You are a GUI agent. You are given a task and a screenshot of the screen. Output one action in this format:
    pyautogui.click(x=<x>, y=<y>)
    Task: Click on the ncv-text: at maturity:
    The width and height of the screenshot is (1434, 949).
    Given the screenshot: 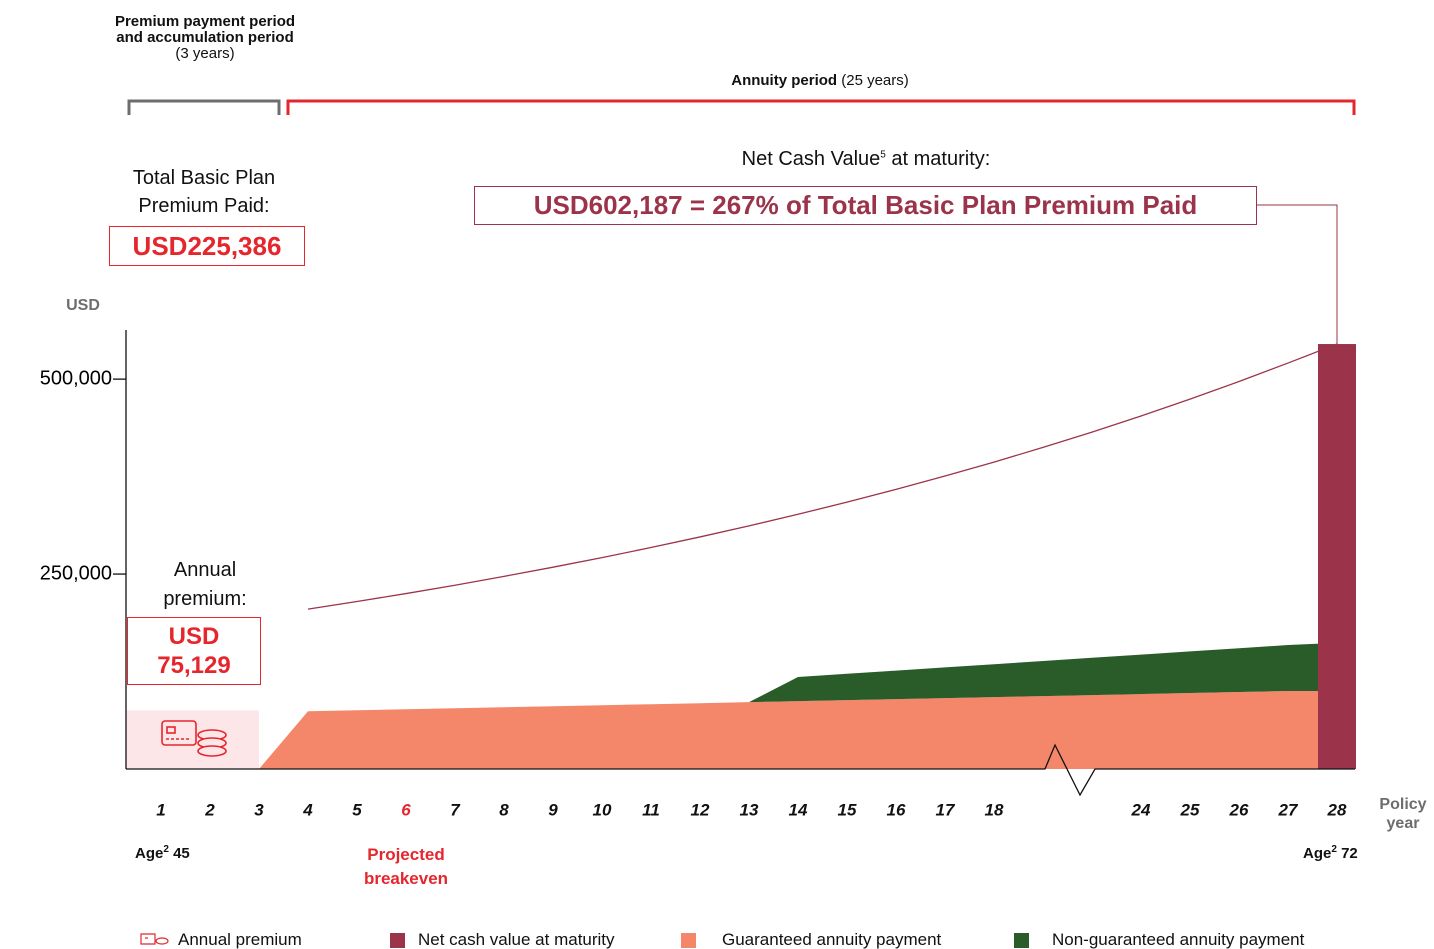 What is the action you would take?
    pyautogui.click(x=941, y=159)
    